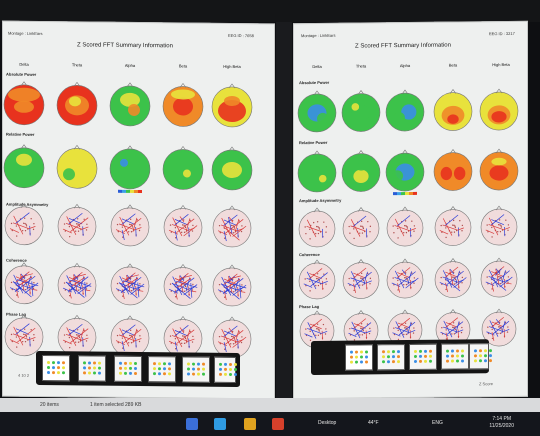 The width and height of the screenshot is (540, 436). What do you see at coordinates (284, 210) in the screenshot?
I see `window-gap` at bounding box center [284, 210].